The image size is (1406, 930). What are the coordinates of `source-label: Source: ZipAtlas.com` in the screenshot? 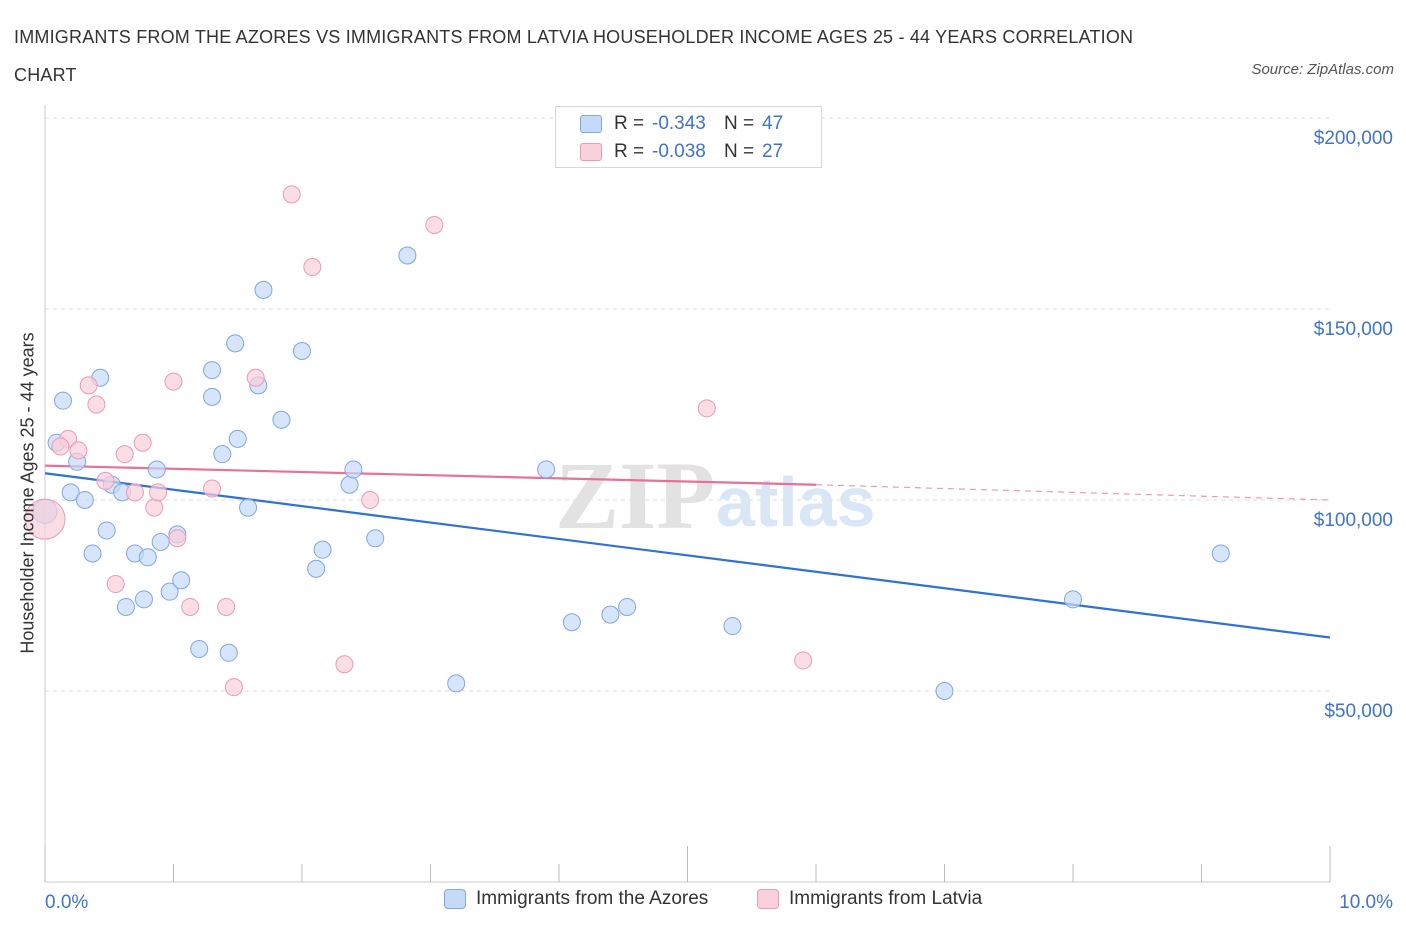 It's located at (1322, 69).